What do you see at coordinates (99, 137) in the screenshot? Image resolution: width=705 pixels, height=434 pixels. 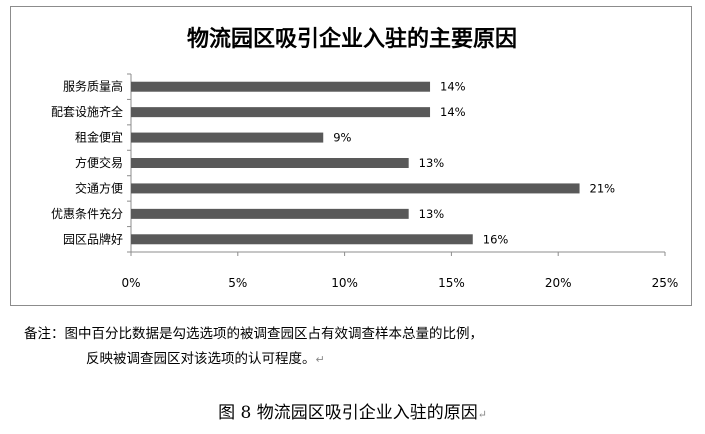 I see `category-label: 租金便宜` at bounding box center [99, 137].